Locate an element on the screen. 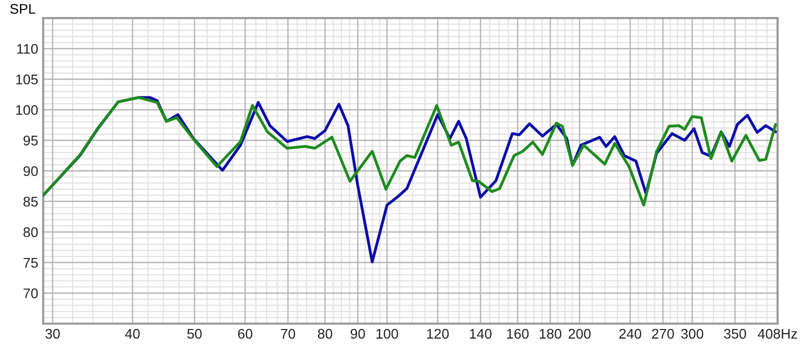 This screenshot has width=800, height=348. y-tick-label: 90 is located at coordinates (31, 171).